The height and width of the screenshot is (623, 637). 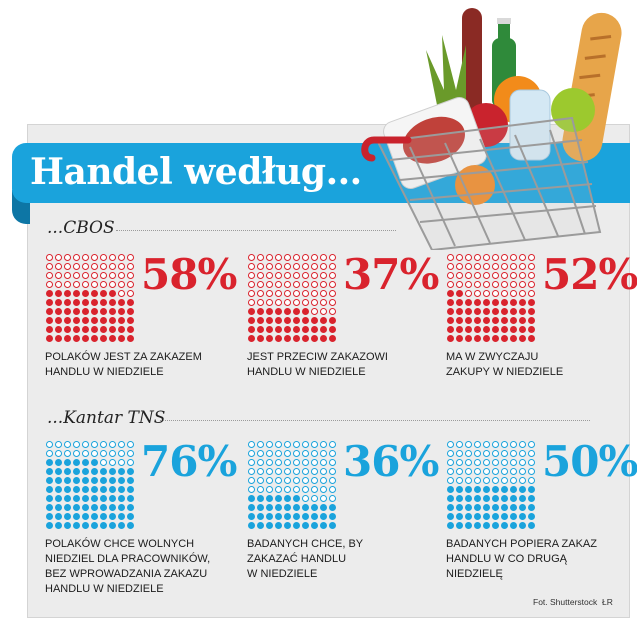 I want to click on description-line: NIEDZIEL DLA PRACOWNIKÓW,, so click(x=128, y=559).